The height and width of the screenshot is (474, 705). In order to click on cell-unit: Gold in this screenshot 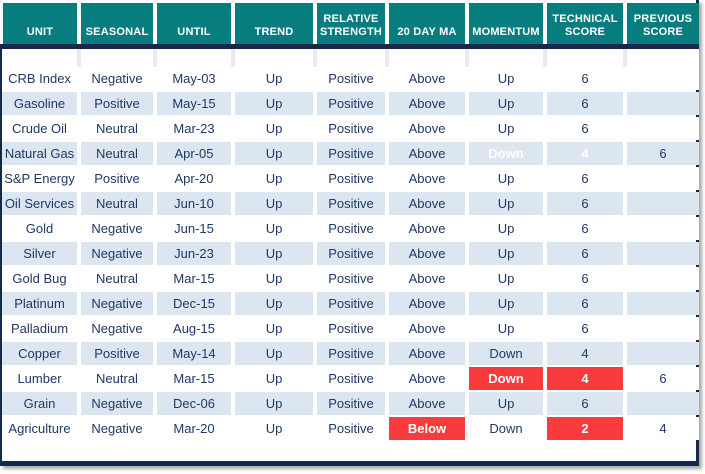, I will do `click(39, 228)`.